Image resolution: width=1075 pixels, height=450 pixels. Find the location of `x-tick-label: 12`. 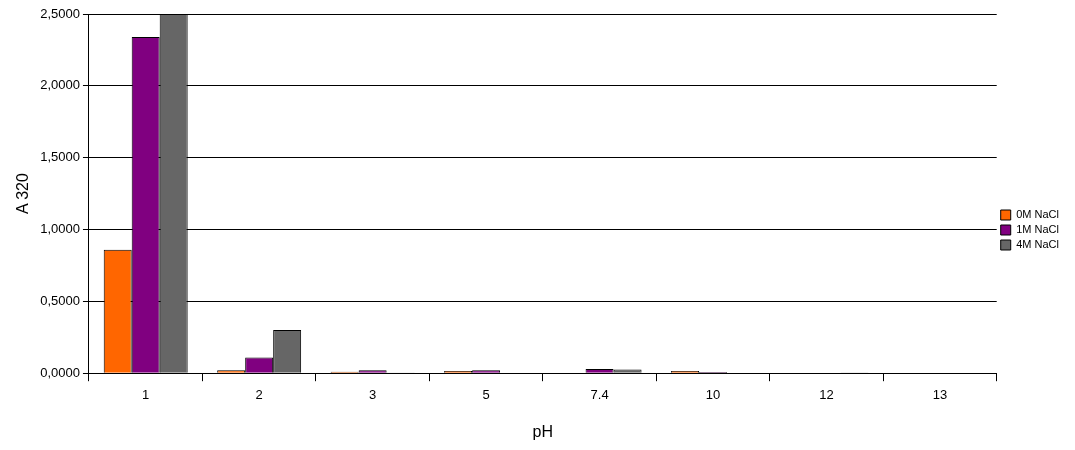

x-tick-label: 12 is located at coordinates (826, 394).